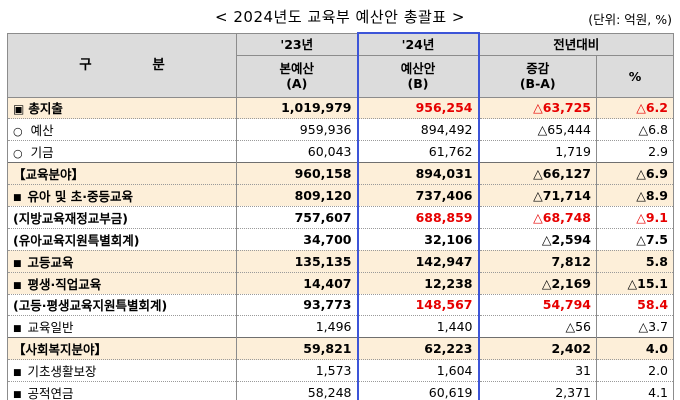  I want to click on row-label: (유아교육지원특별회계), so click(122, 239).